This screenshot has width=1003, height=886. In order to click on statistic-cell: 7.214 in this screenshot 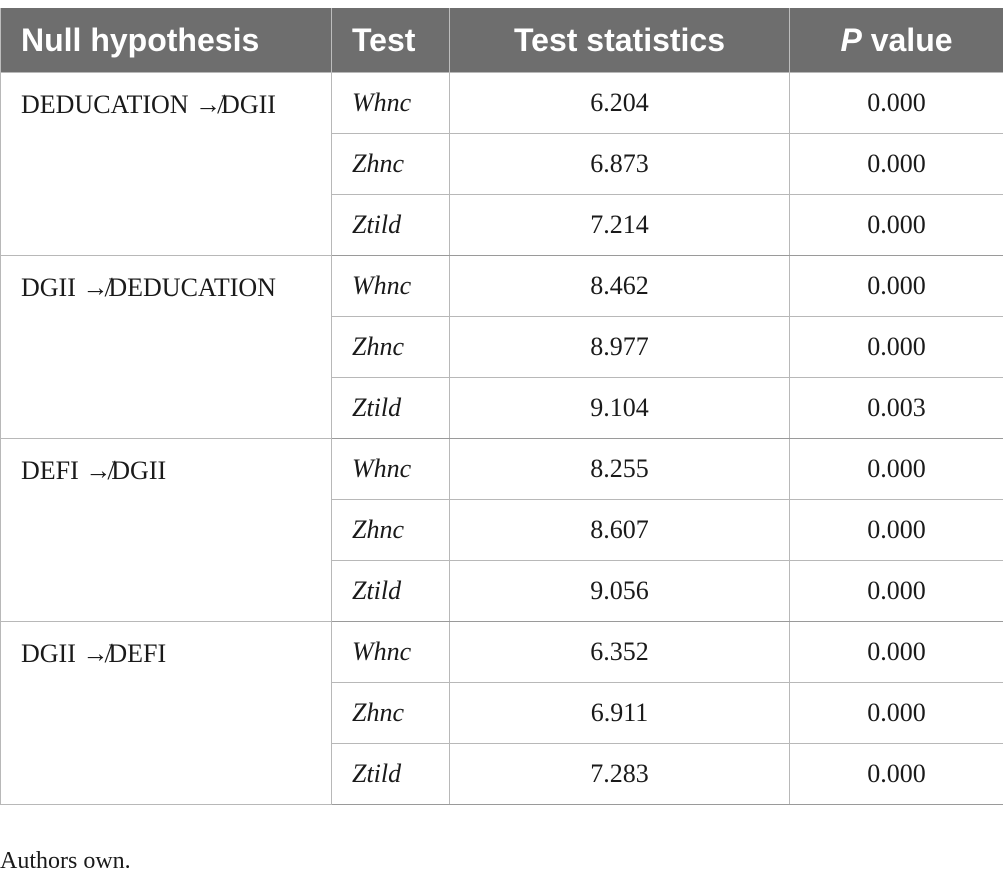, I will do `click(619, 225)`.